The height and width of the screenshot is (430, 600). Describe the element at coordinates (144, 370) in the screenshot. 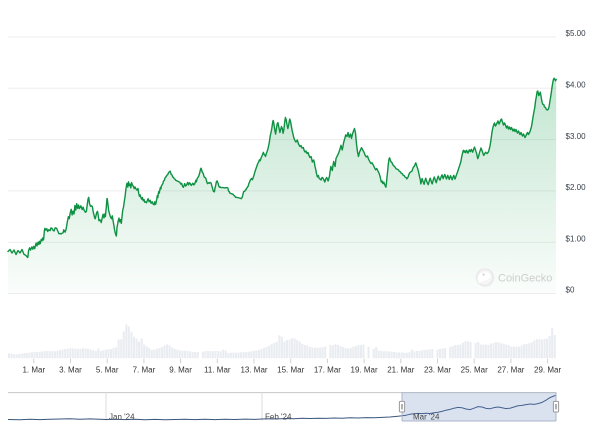

I see `svg-text: 7. Mar` at that location.